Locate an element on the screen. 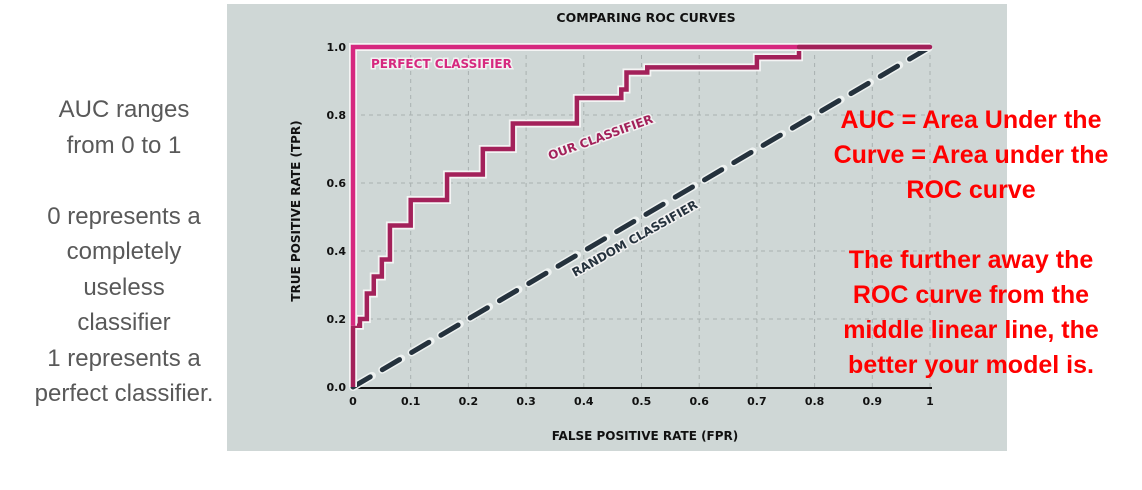  y-tick-label: 0.8 is located at coordinates (337, 115).